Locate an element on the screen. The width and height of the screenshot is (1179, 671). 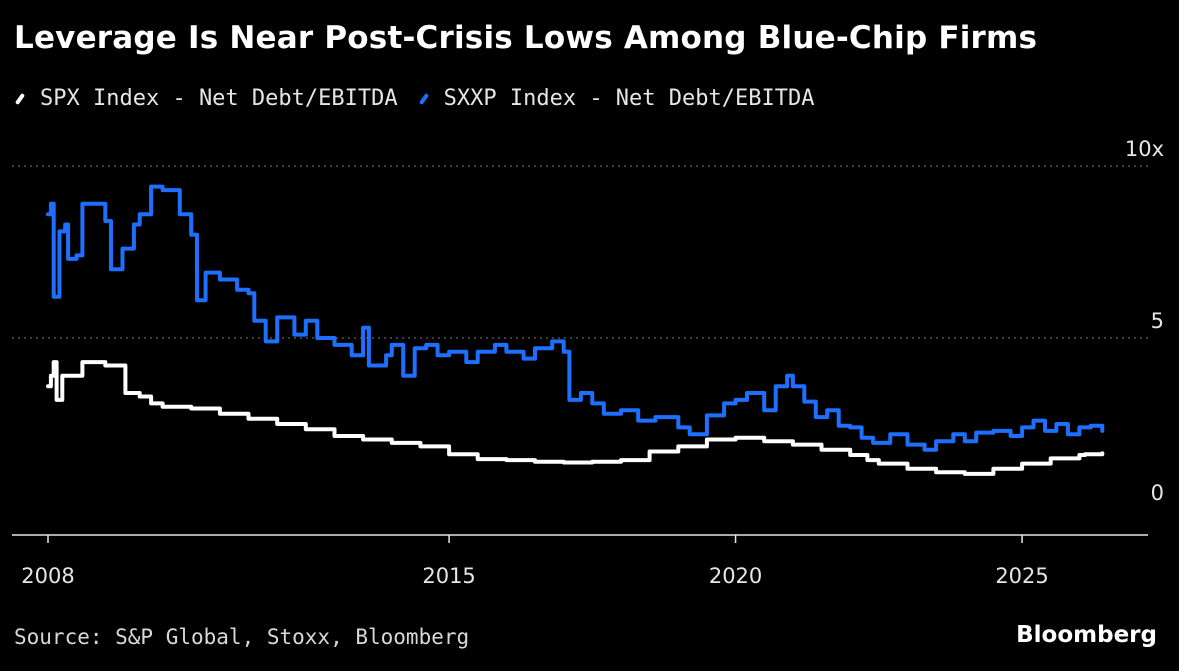
legend-label-sxxp: SXXP Index - Net Debt/EBITDA is located at coordinates (629, 98).